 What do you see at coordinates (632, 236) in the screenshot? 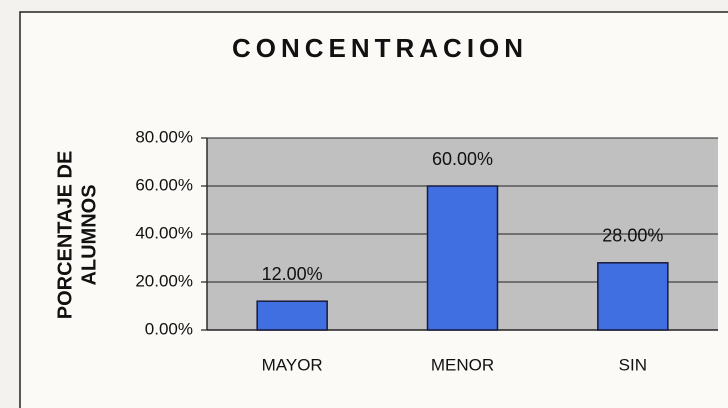
I see `value-label: 28.00%` at bounding box center [632, 236].